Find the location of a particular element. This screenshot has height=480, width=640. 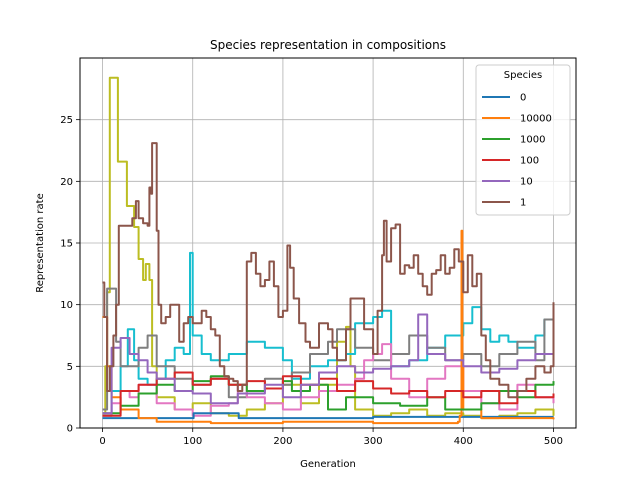

x-axis: 0 100 200 300 400 500 is located at coordinates (331, 437).